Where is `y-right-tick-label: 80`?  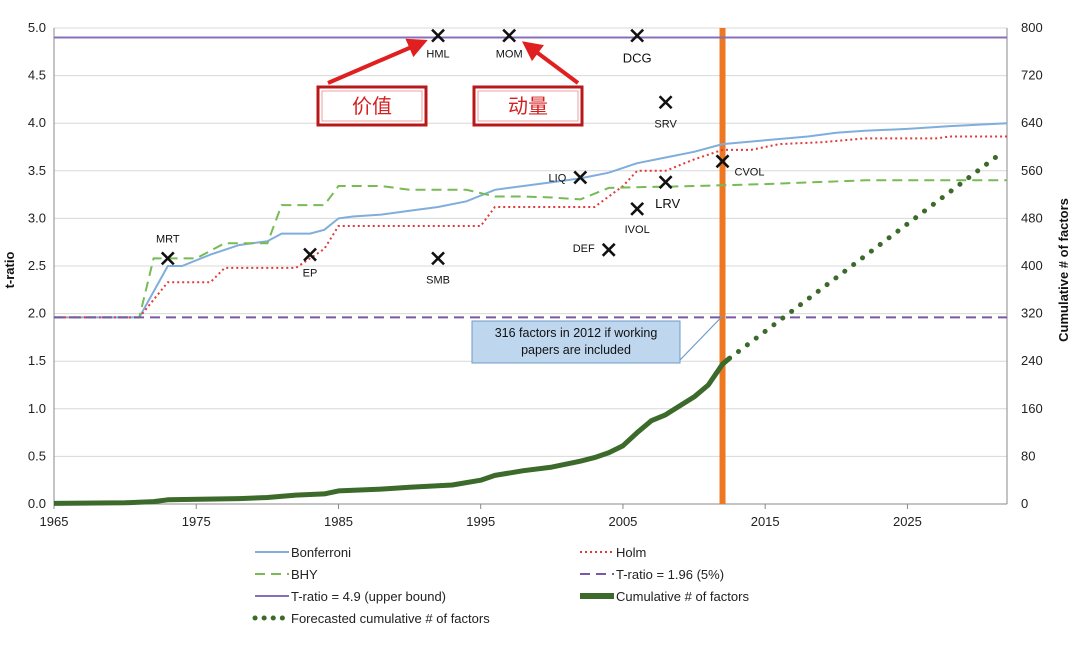
y-right-tick-label: 80 is located at coordinates (1028, 455).